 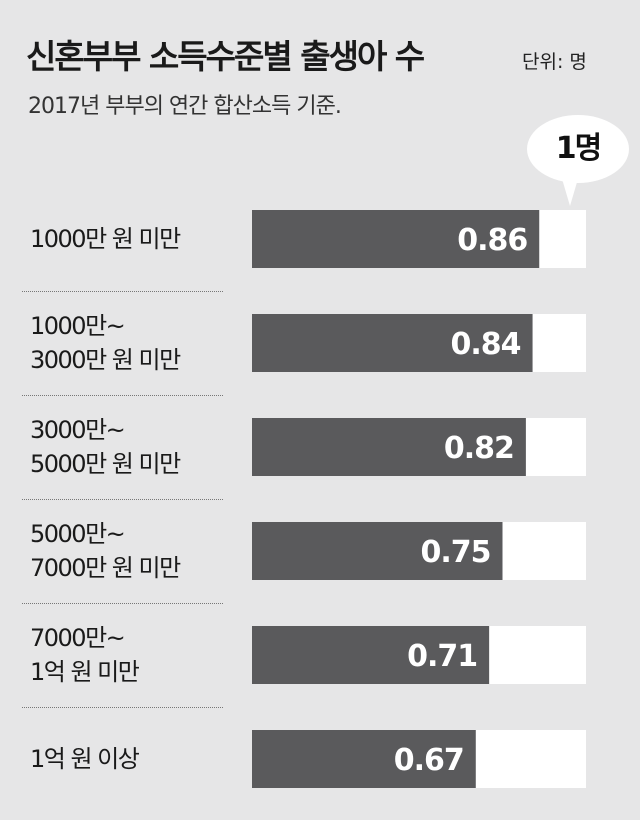 What do you see at coordinates (570, 189) in the screenshot?
I see `reference-callout-tail` at bounding box center [570, 189].